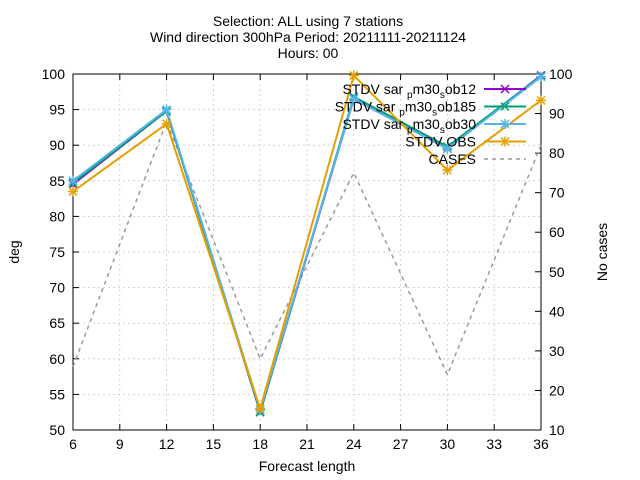 The height and width of the screenshot is (480, 640). I want to click on legend-item: CASES, so click(477, 159).